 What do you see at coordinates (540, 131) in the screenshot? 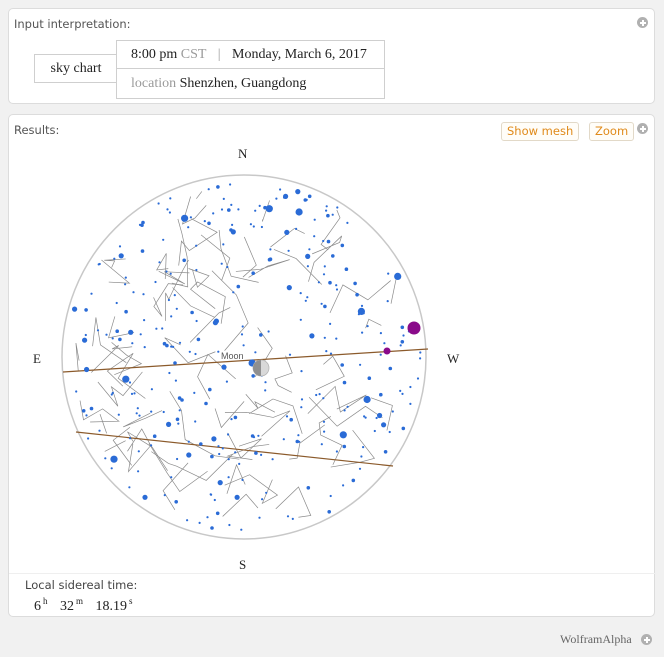
I see `show-mesh-button: Show mesh` at bounding box center [540, 131].